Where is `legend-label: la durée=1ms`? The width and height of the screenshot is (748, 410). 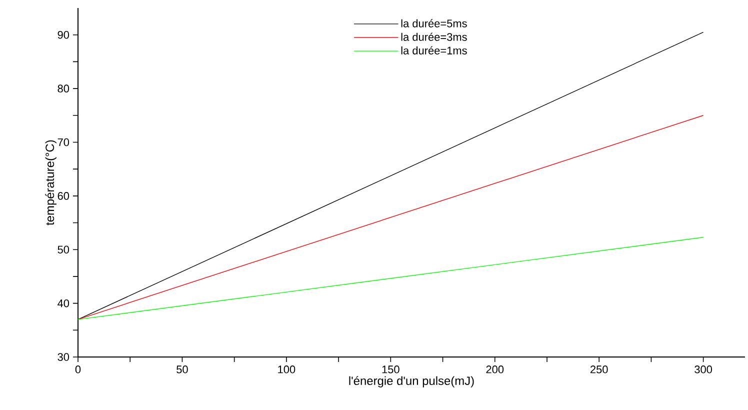
legend-label: la durée=1ms is located at coordinates (434, 50).